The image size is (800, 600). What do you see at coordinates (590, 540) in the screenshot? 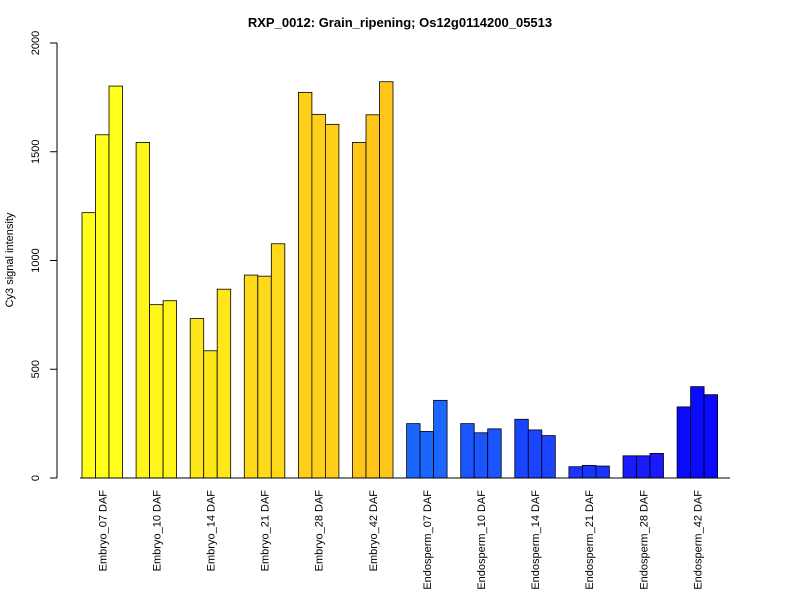
I see `x-category-label: Endosperm_21 DAF` at bounding box center [590, 540].